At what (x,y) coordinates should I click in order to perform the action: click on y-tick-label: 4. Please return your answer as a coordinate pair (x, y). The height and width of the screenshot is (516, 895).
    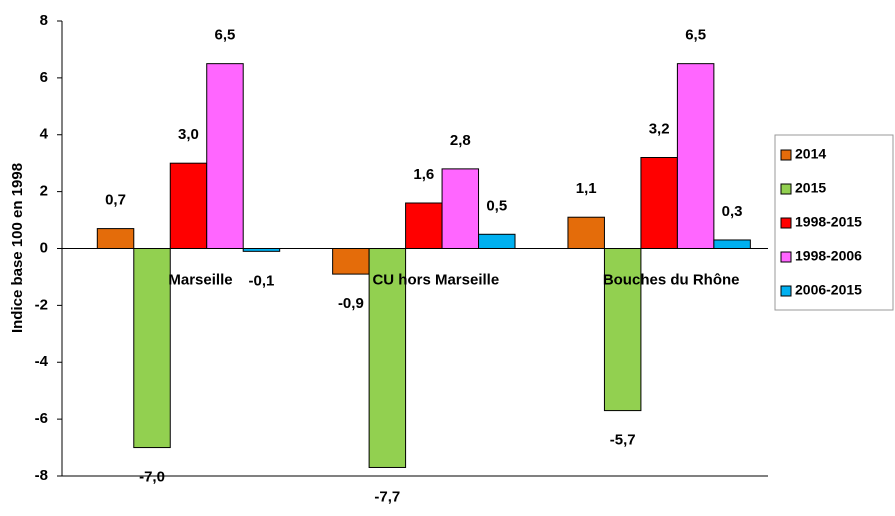
    Looking at the image, I should click on (44, 134).